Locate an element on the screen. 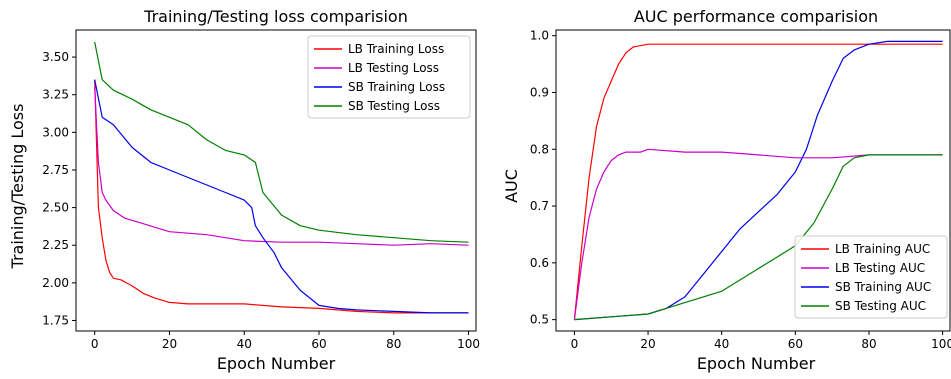 This screenshot has width=951, height=379. auc-chart-legend-label: LB Testing AUC is located at coordinates (880, 268).